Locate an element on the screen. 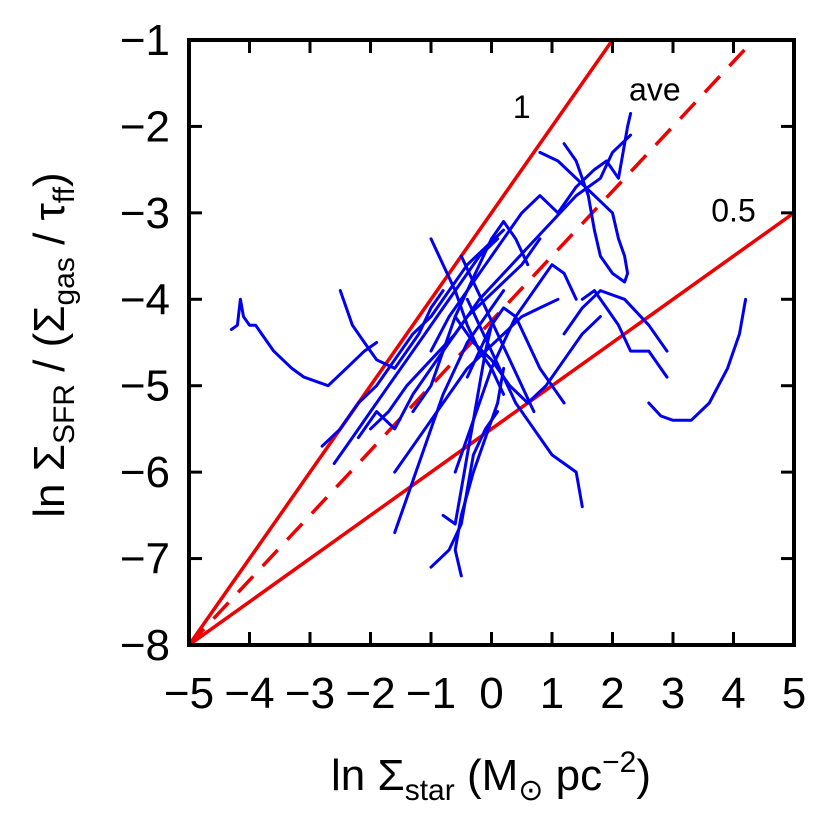  reference-label-slope-0.5: 0.5 is located at coordinates (733, 211).